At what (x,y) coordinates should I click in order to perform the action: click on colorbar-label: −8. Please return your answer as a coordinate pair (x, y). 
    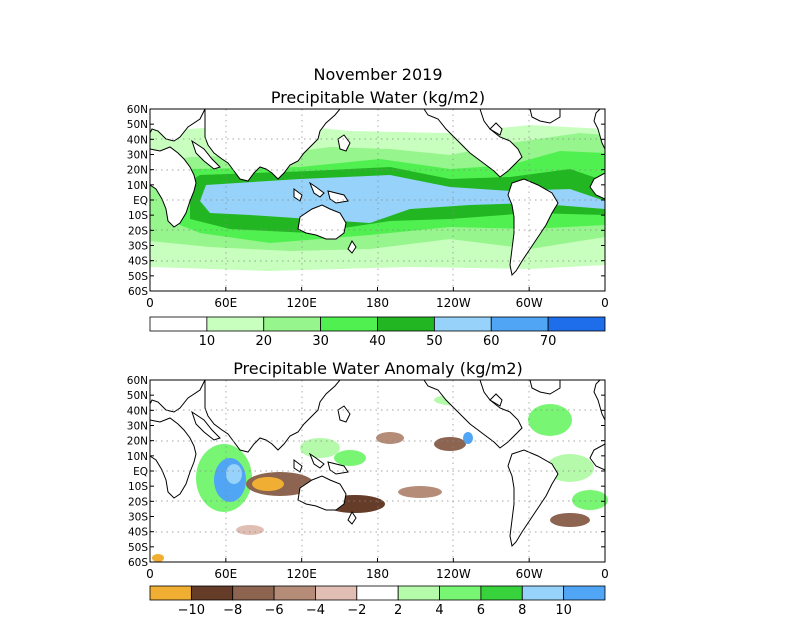
    Looking at the image, I should click on (232, 610).